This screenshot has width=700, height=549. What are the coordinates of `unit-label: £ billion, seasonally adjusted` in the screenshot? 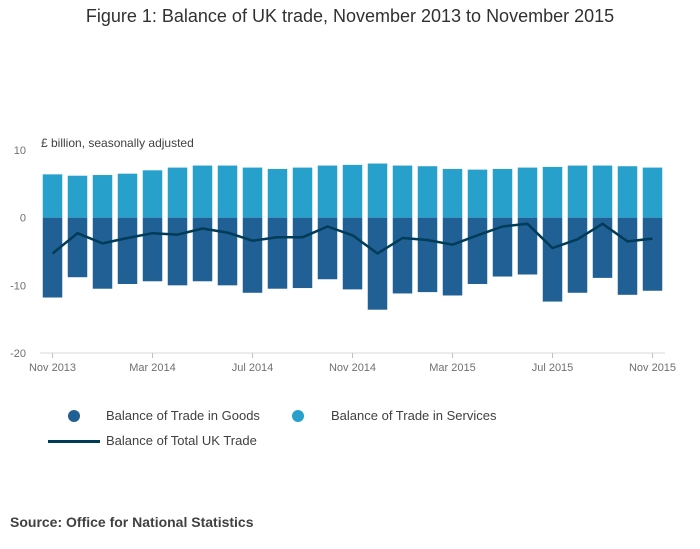 It's located at (117, 143).